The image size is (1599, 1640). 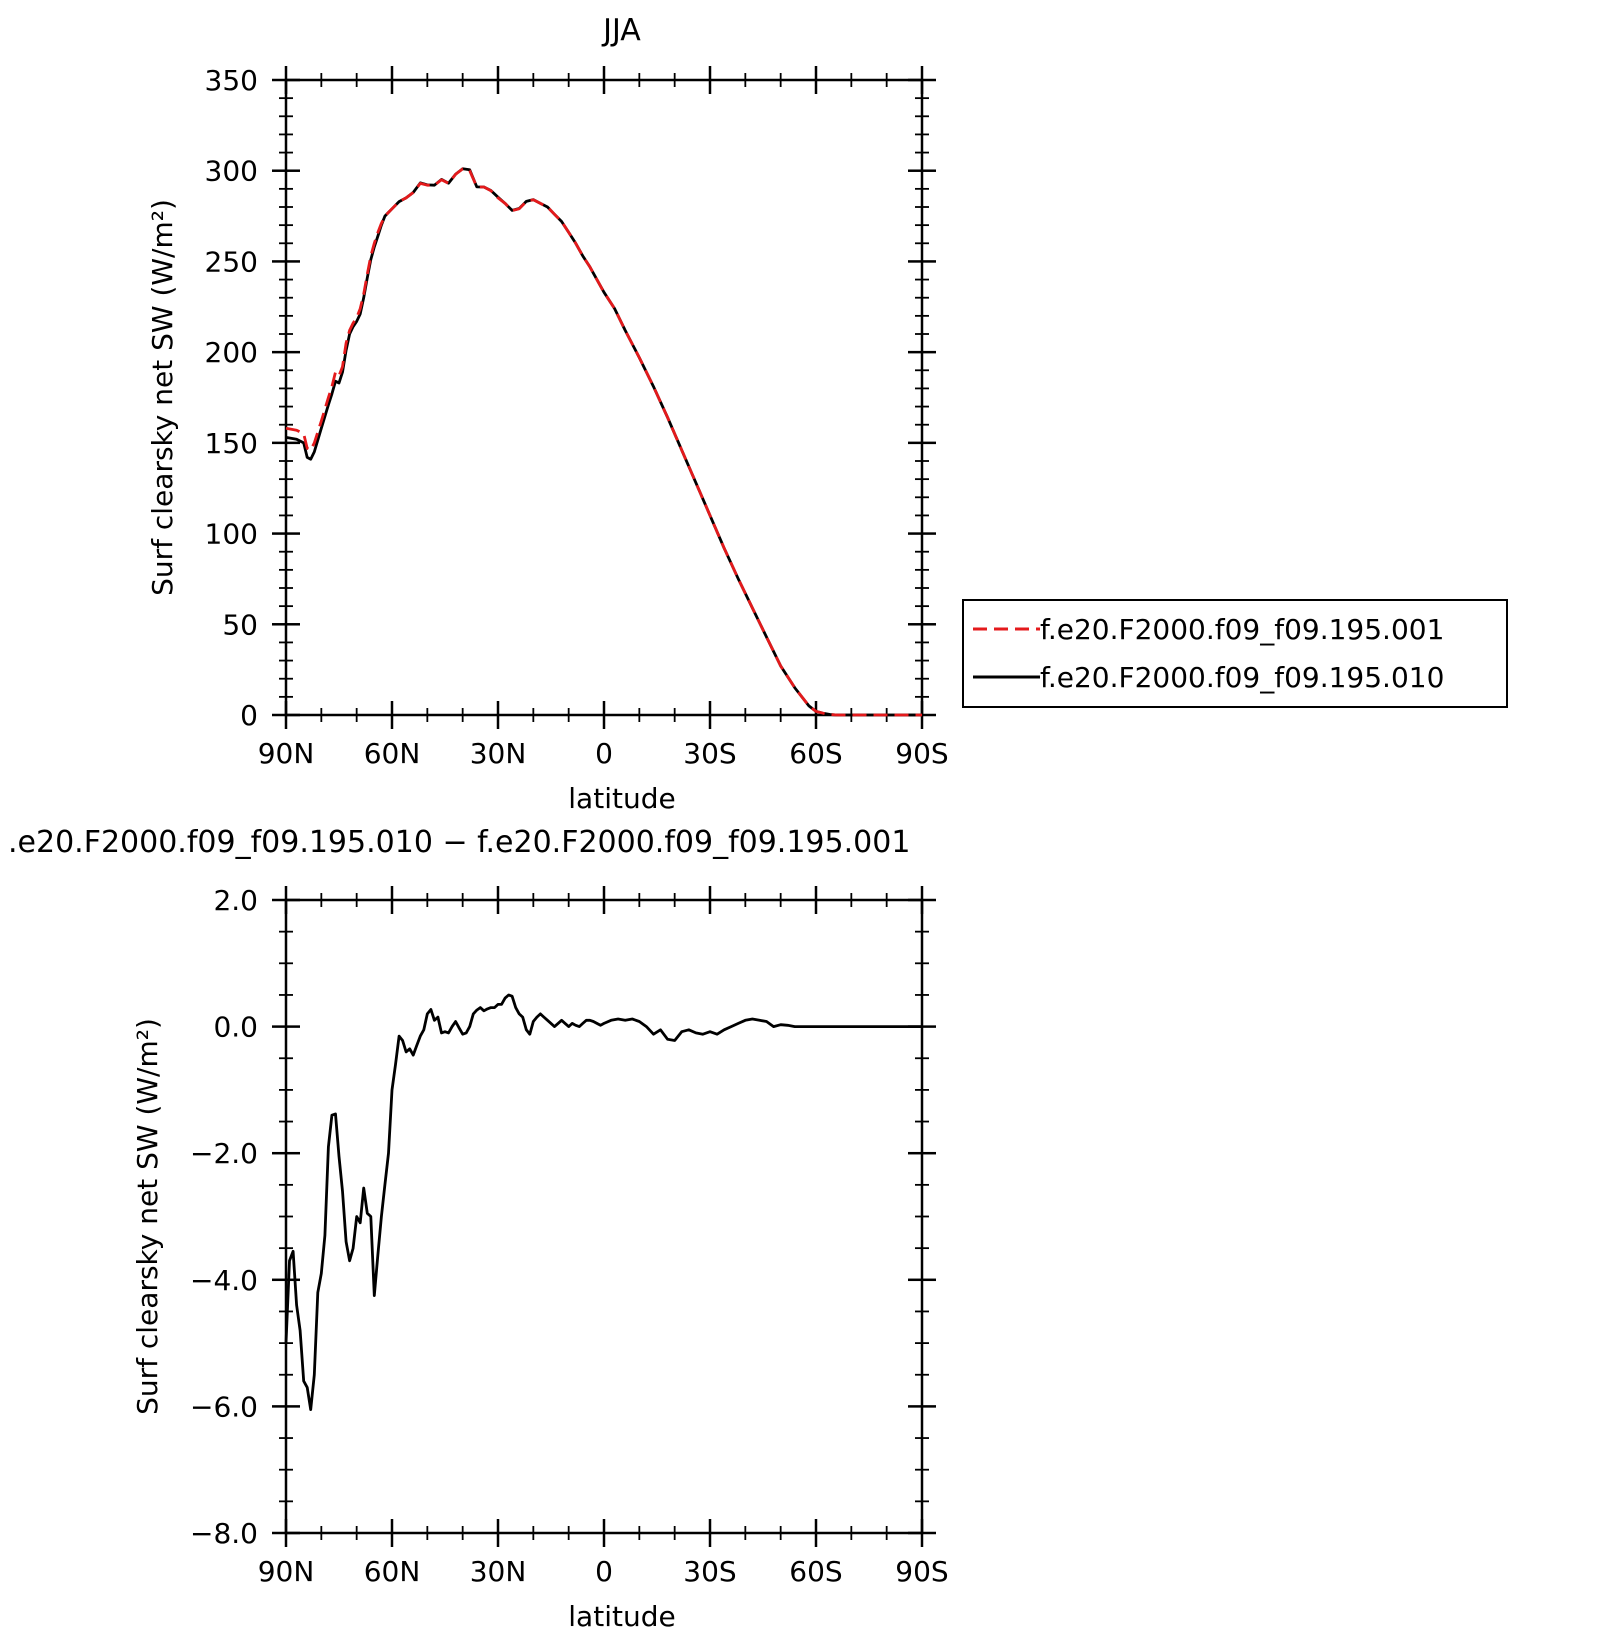 What do you see at coordinates (235, 900) in the screenshot?
I see `y-tick-label: 2.0` at bounding box center [235, 900].